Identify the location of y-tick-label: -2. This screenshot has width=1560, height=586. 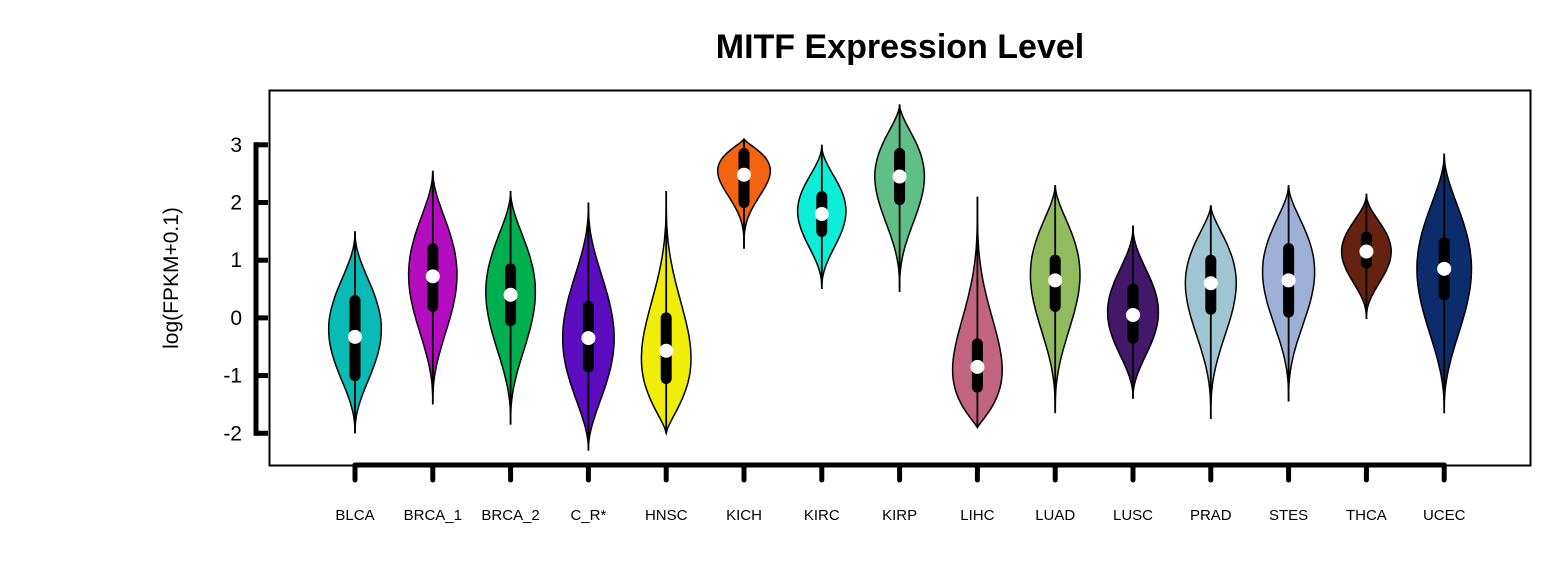
(232, 433).